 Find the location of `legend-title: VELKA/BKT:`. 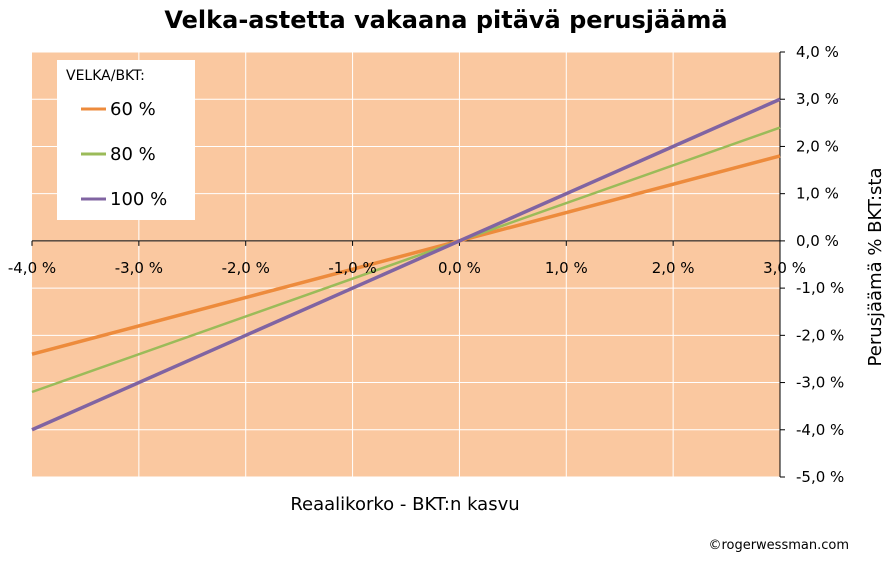

legend-title: VELKA/BKT: is located at coordinates (105, 76).